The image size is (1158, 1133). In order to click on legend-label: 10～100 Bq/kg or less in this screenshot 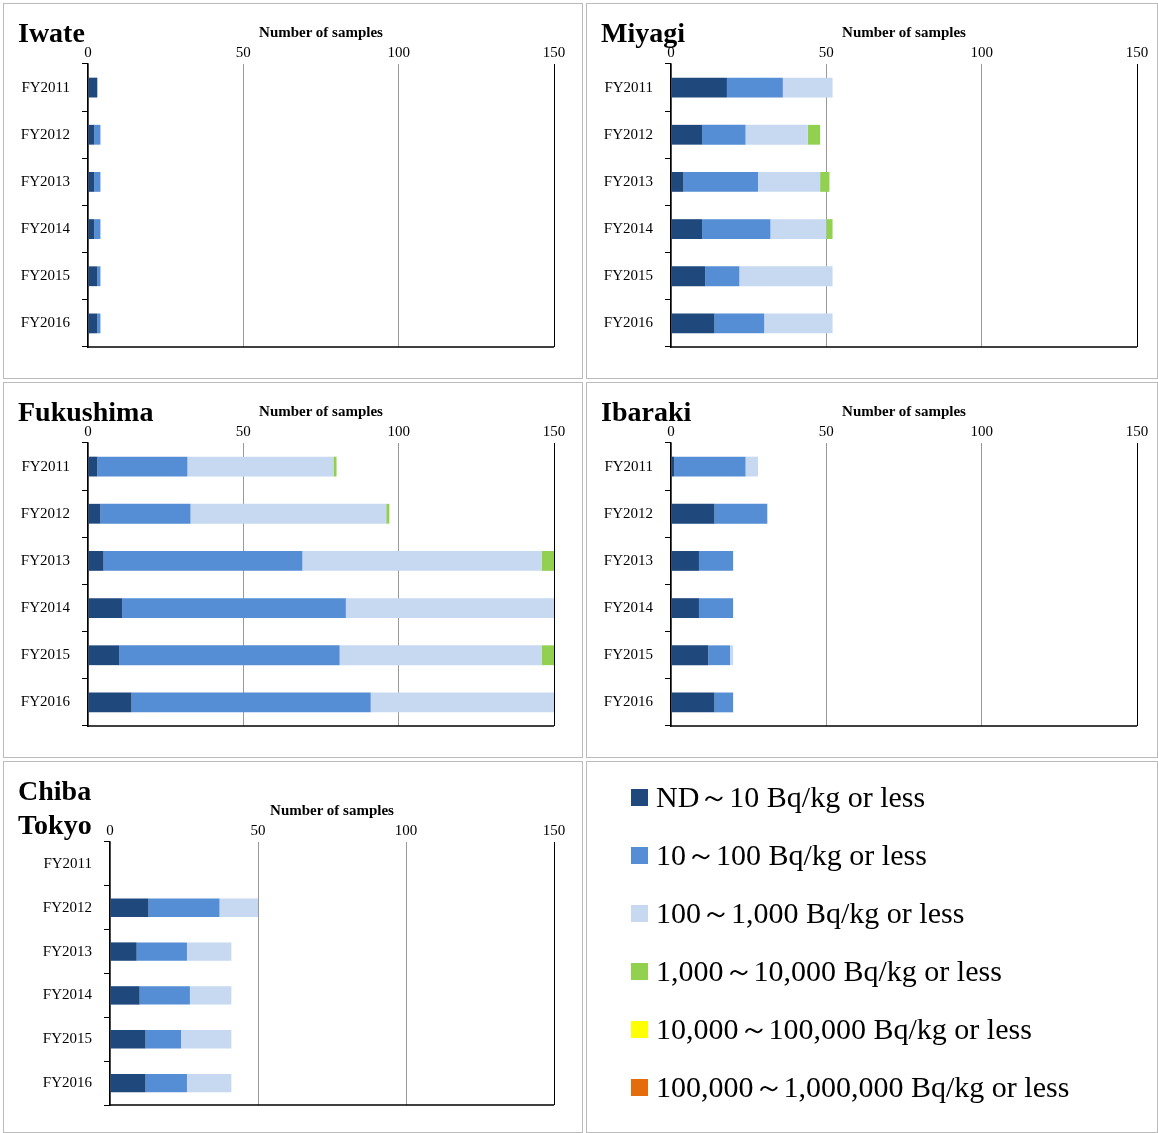, I will do `click(791, 854)`.